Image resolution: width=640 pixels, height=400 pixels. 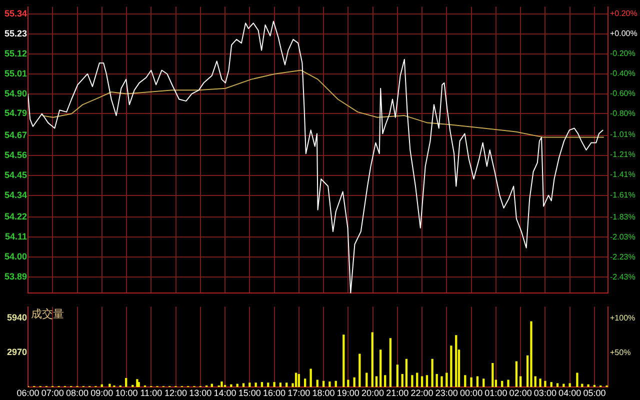 I want to click on y2-tick-label: -0.60%, so click(x=623, y=93).